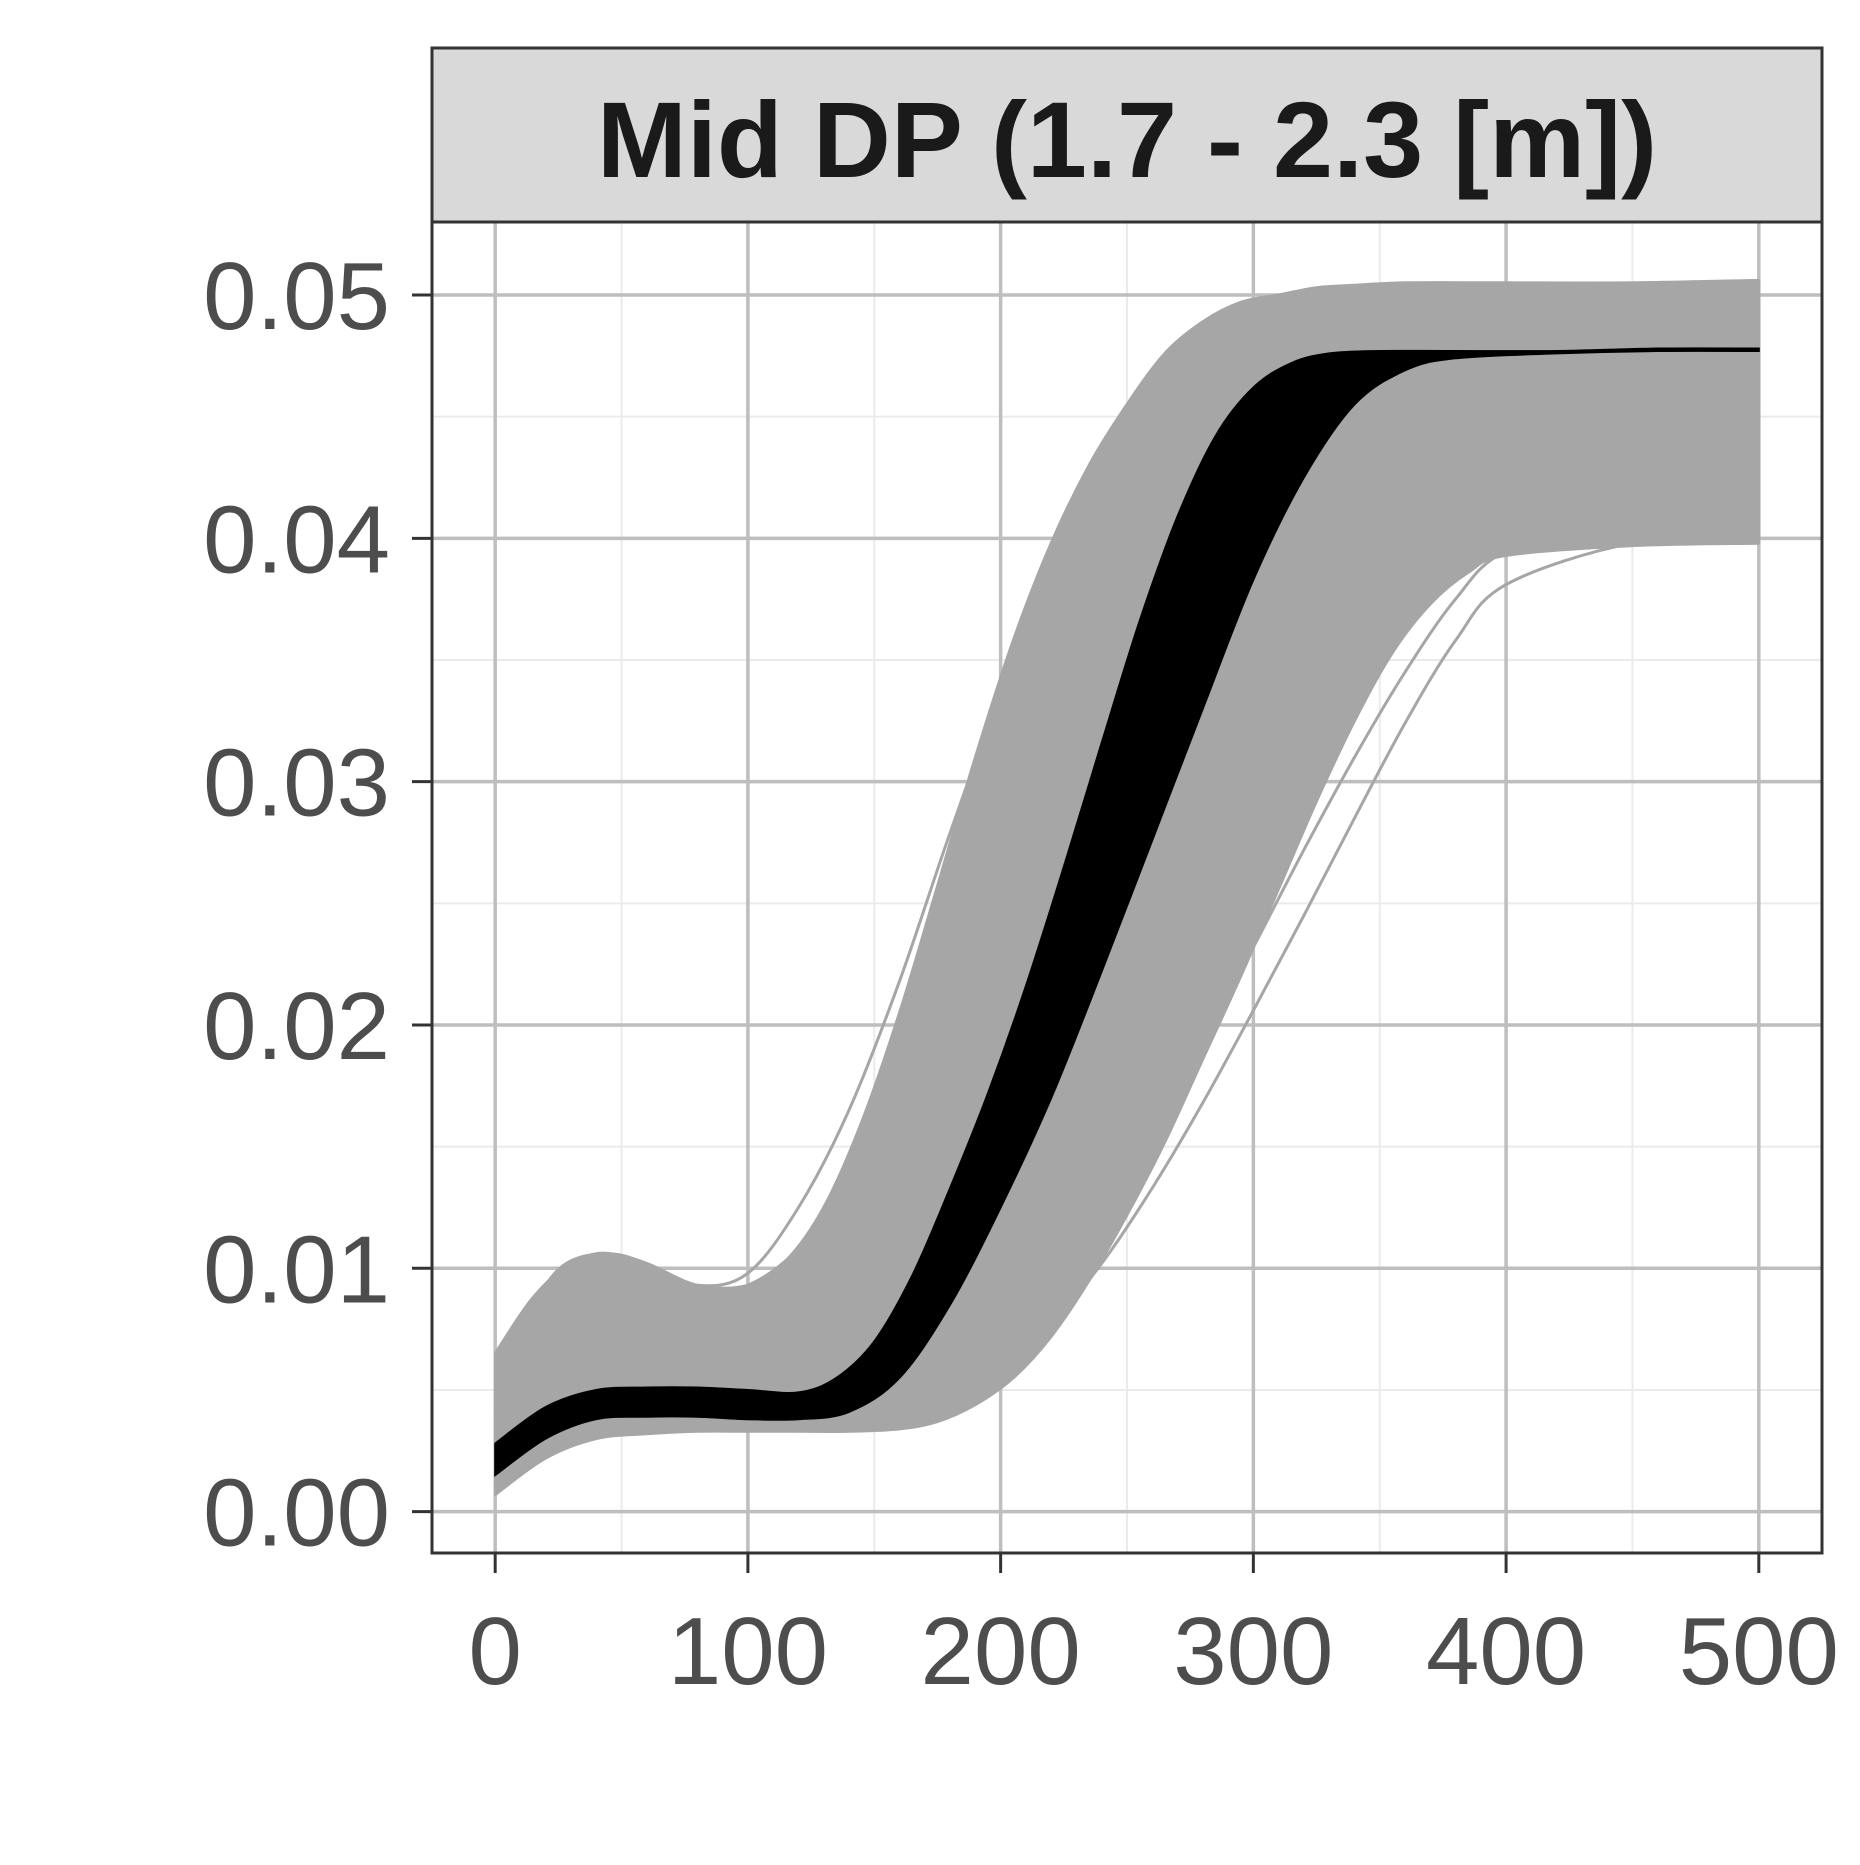  Describe the element at coordinates (1253, 1651) in the screenshot. I see `x-tick-label: 300` at that location.